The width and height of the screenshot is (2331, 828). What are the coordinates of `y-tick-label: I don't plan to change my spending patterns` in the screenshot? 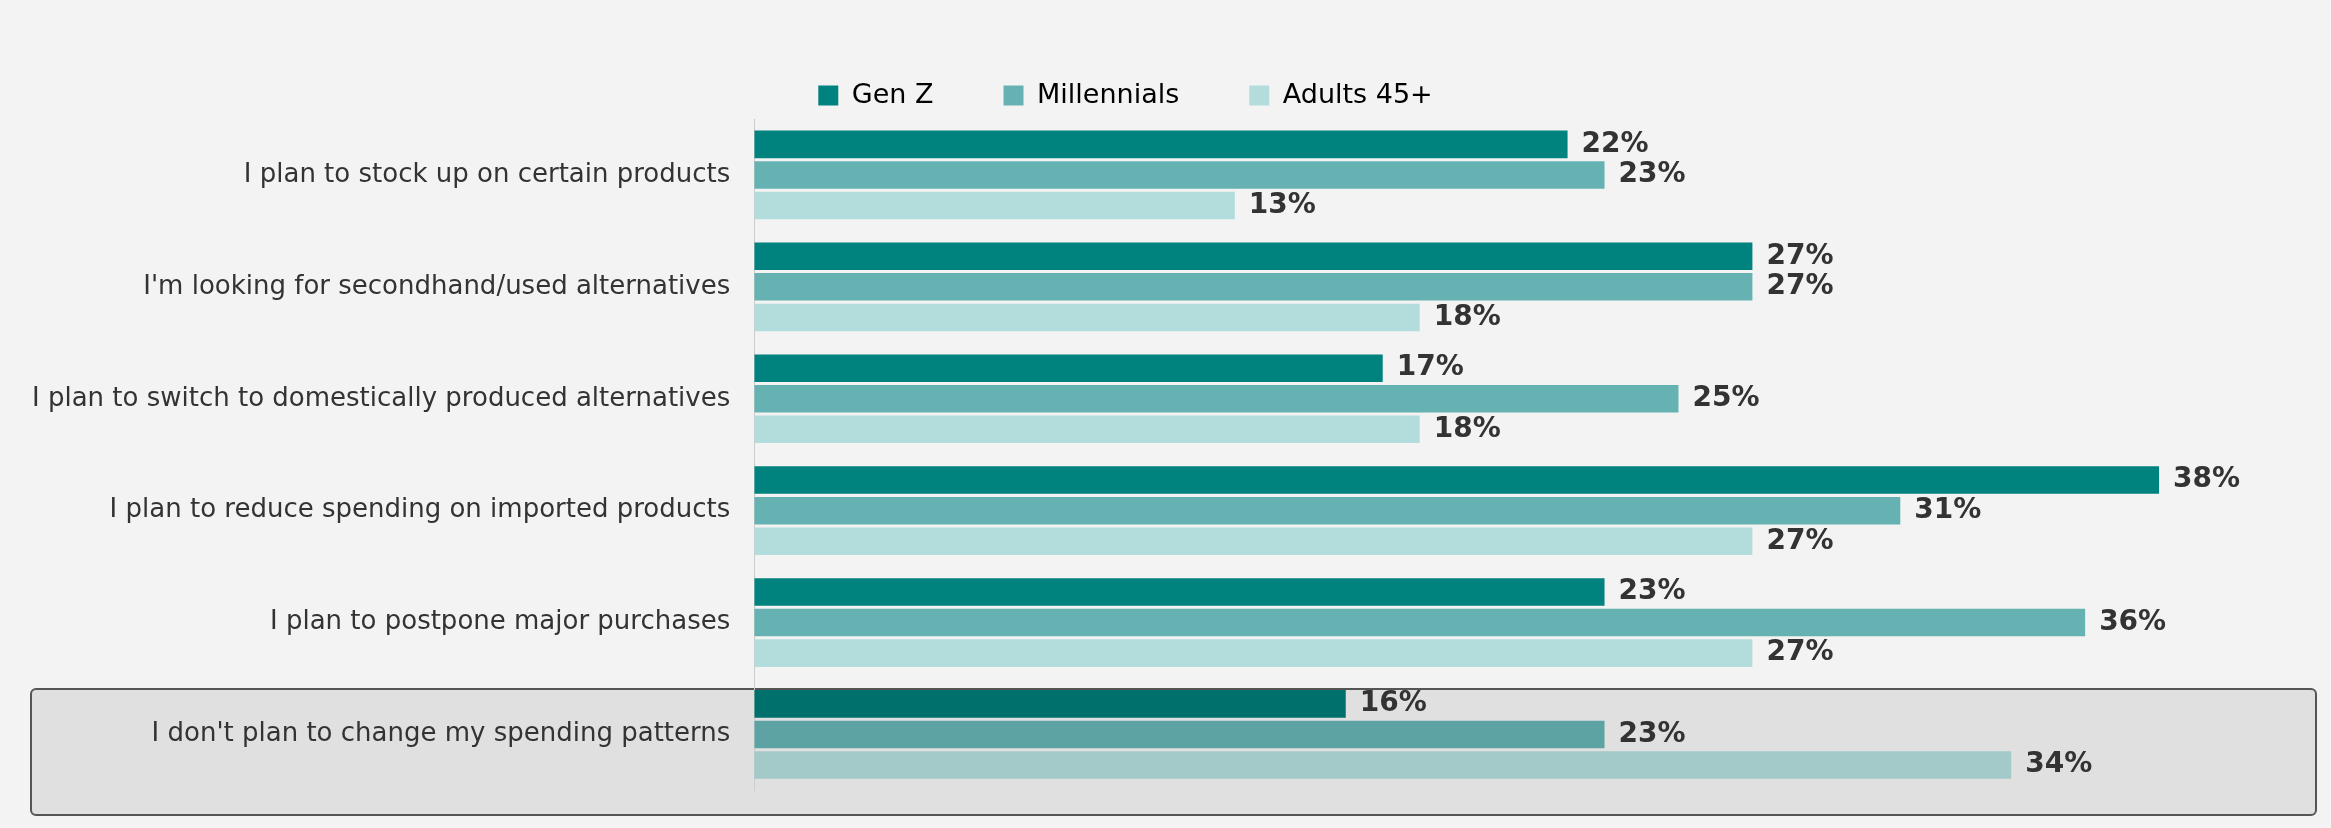 It's located at (441, 732).